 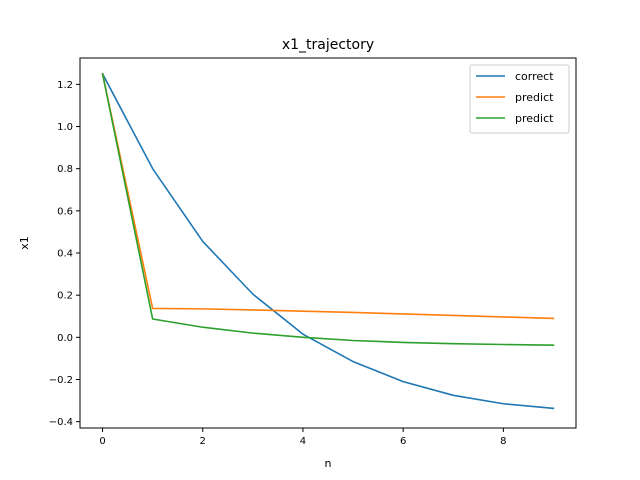 I want to click on y-axis: −0.4 −0.2 0.0 0.2 0.4 0.6 0.8 1.0 1.2, so click(x=64, y=254).